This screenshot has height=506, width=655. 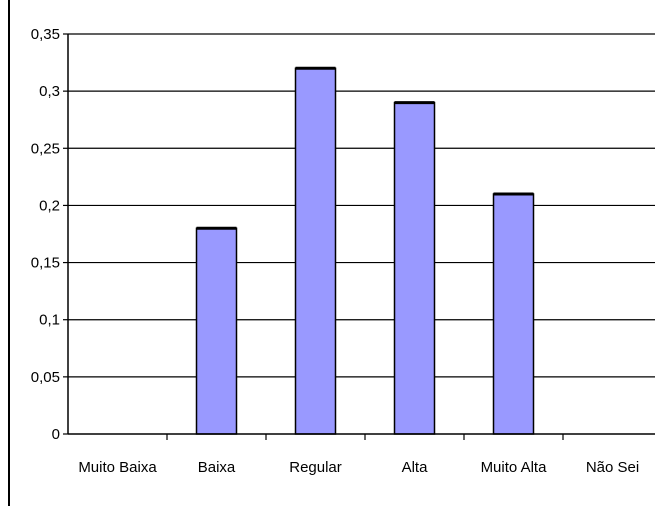 What do you see at coordinates (49, 91) in the screenshot?
I see `y-tick-label: 0,3` at bounding box center [49, 91].